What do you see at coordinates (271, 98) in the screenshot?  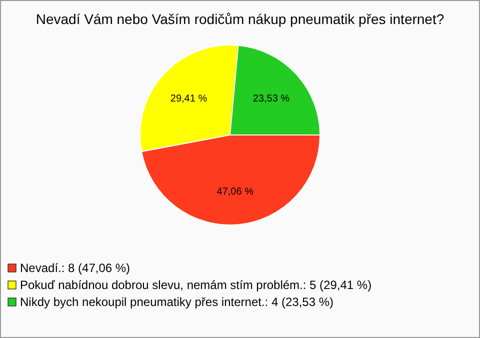 I see `data-label: 23,53 %` at bounding box center [271, 98].